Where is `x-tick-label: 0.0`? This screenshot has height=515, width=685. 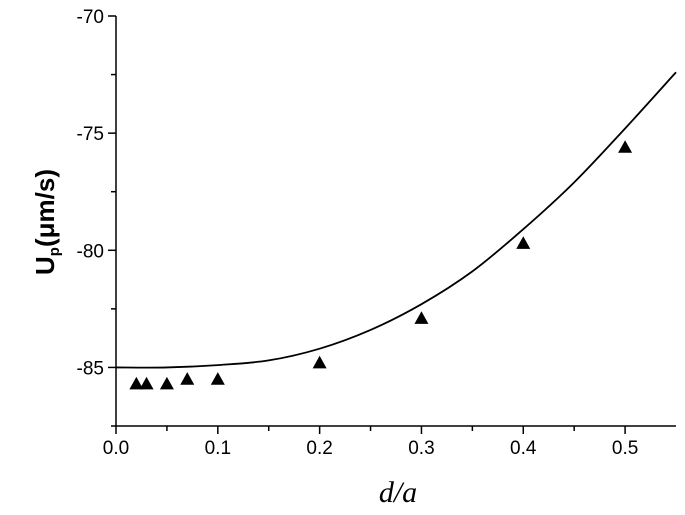 x-tick-label: 0.0 is located at coordinates (116, 448).